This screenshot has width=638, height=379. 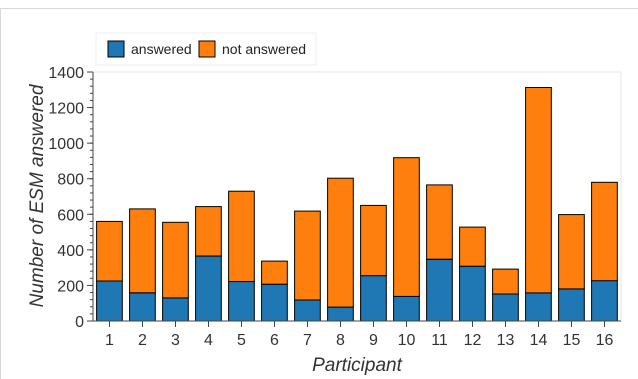 What do you see at coordinates (340, 340) in the screenshot?
I see `x-tick-label-8: 8` at bounding box center [340, 340].